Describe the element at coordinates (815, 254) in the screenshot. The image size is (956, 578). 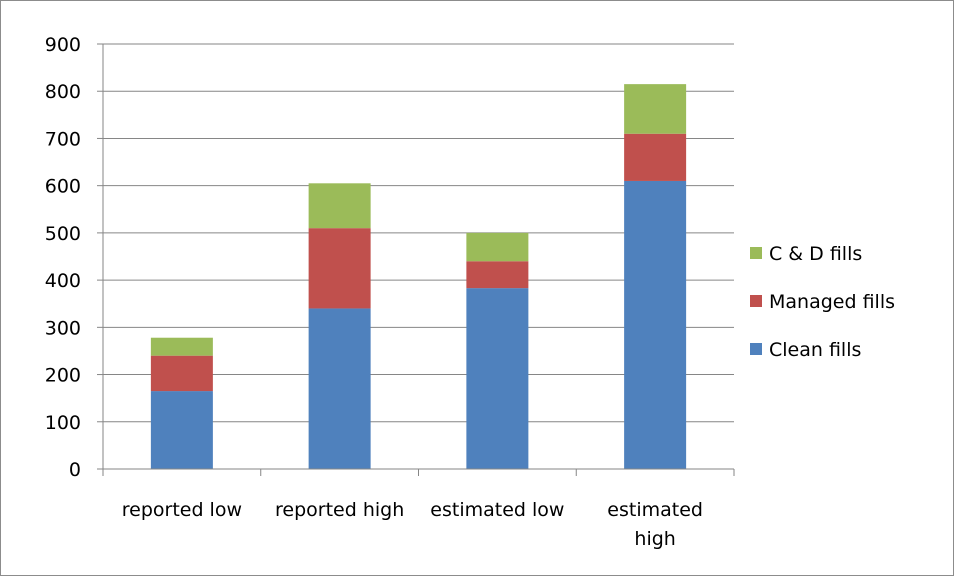
I see `legend-label: C & D fills` at that location.